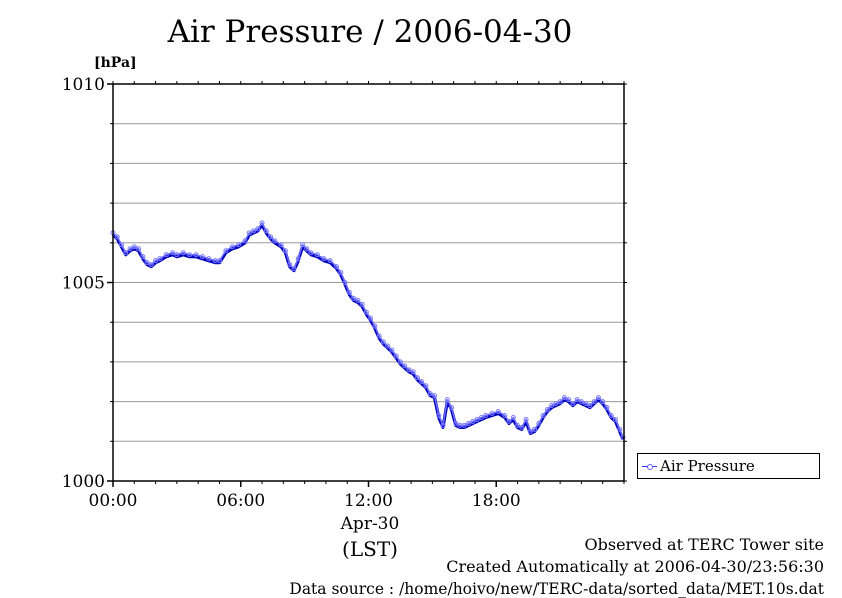 Image resolution: width=842 pixels, height=598 pixels. I want to click on x-tick-label: 00:00, so click(113, 501).